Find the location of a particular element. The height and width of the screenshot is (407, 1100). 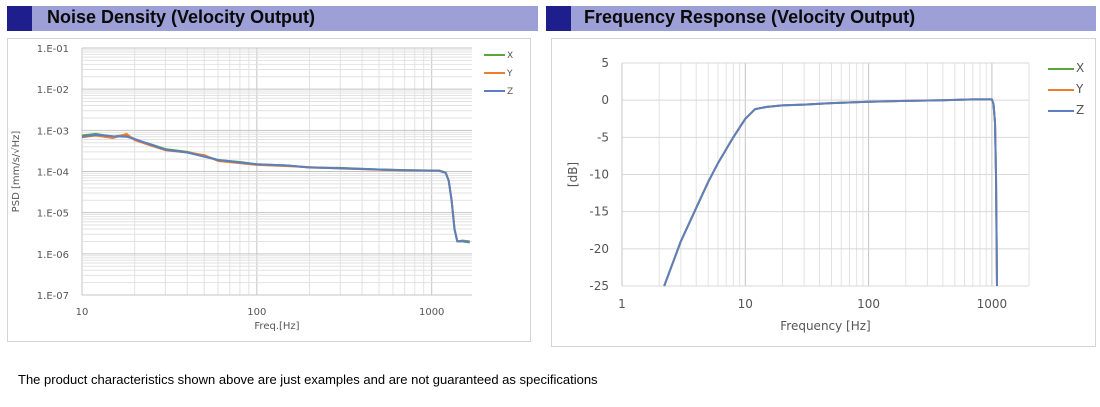

y-tick-label: -10 is located at coordinates (599, 175).